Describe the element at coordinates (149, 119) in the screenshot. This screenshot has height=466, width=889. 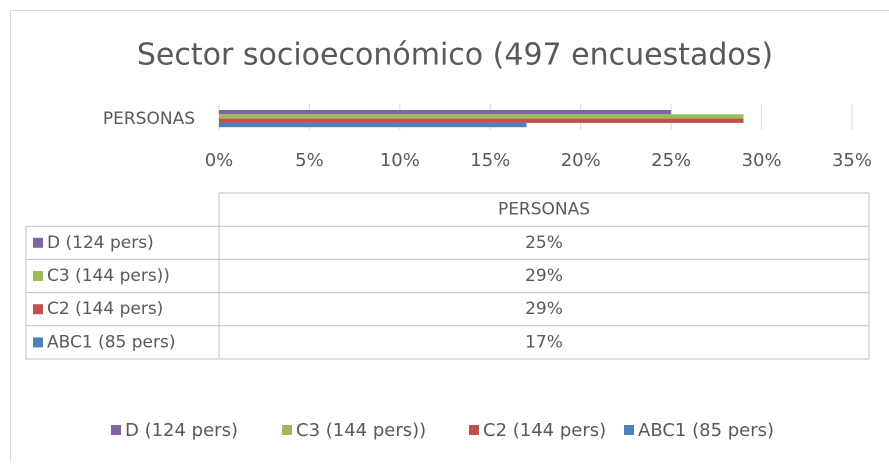
I see `y-tick-label: PERSONAS` at that location.